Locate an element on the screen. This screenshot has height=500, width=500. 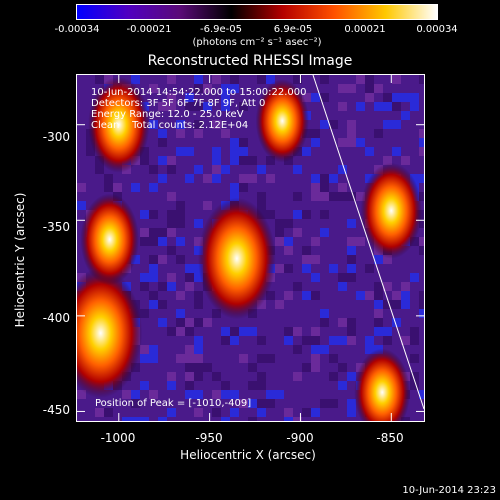
footer-timestamp: 10-Jun-2014 23:23 is located at coordinates (449, 490).